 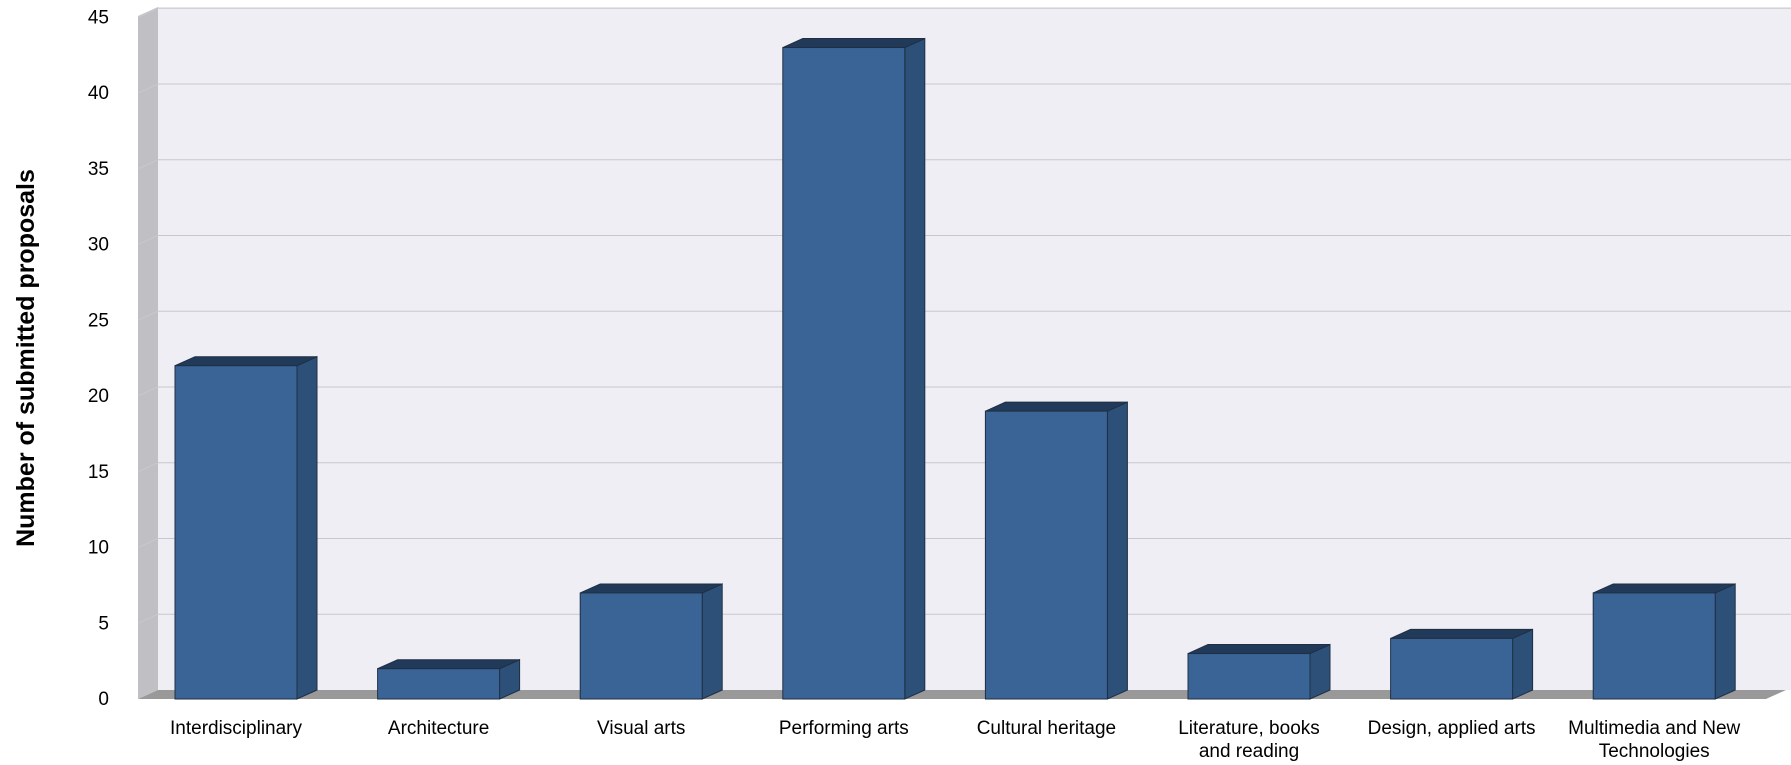 What do you see at coordinates (962, 694) in the screenshot?
I see `plot-floor` at bounding box center [962, 694].